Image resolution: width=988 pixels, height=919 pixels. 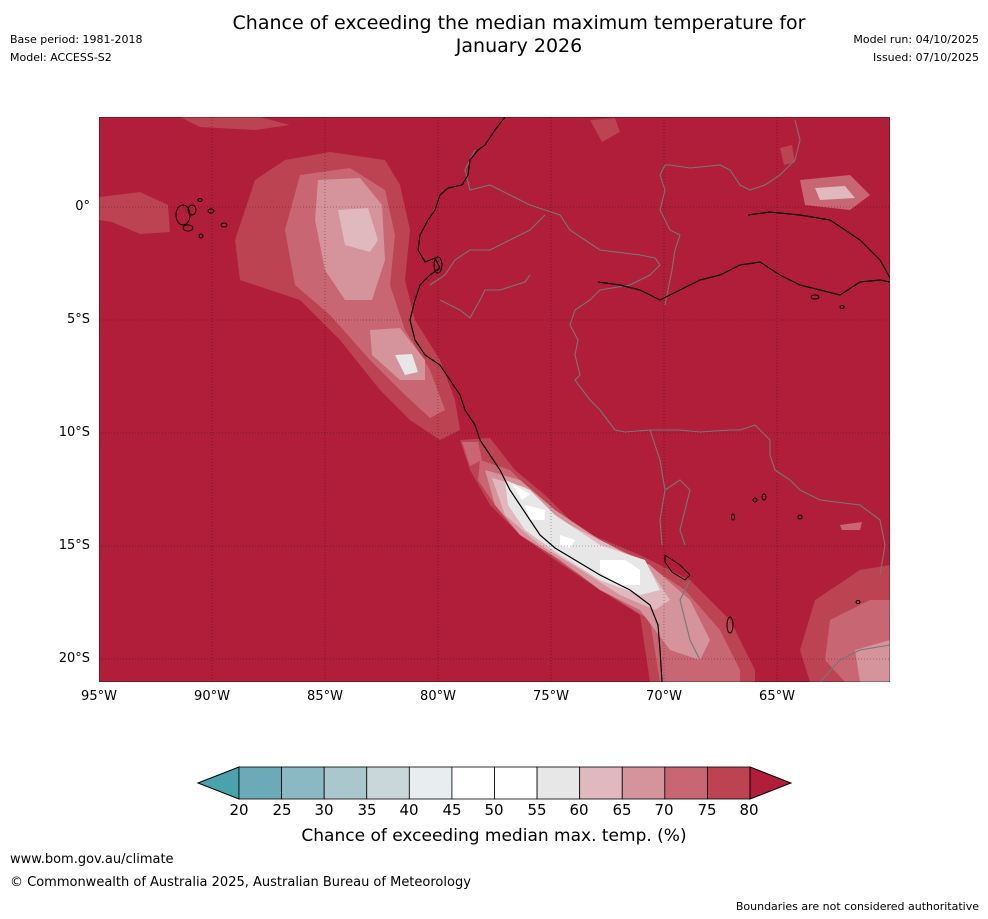 I want to click on colorbar-tick-35: 35, so click(x=367, y=810).